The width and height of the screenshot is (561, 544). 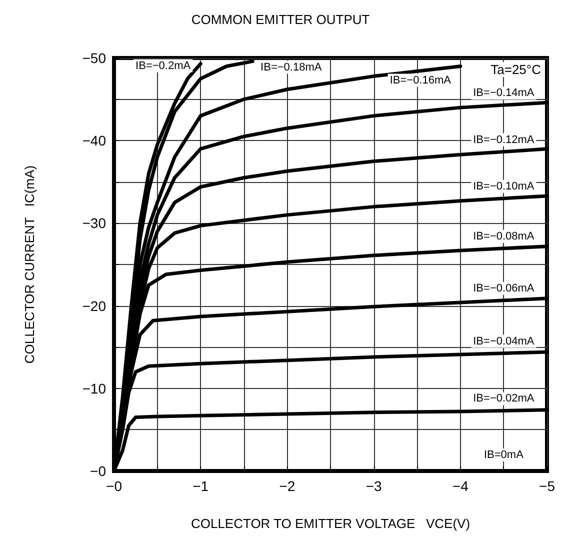 I want to click on x-tick-label: −3, so click(x=374, y=486).